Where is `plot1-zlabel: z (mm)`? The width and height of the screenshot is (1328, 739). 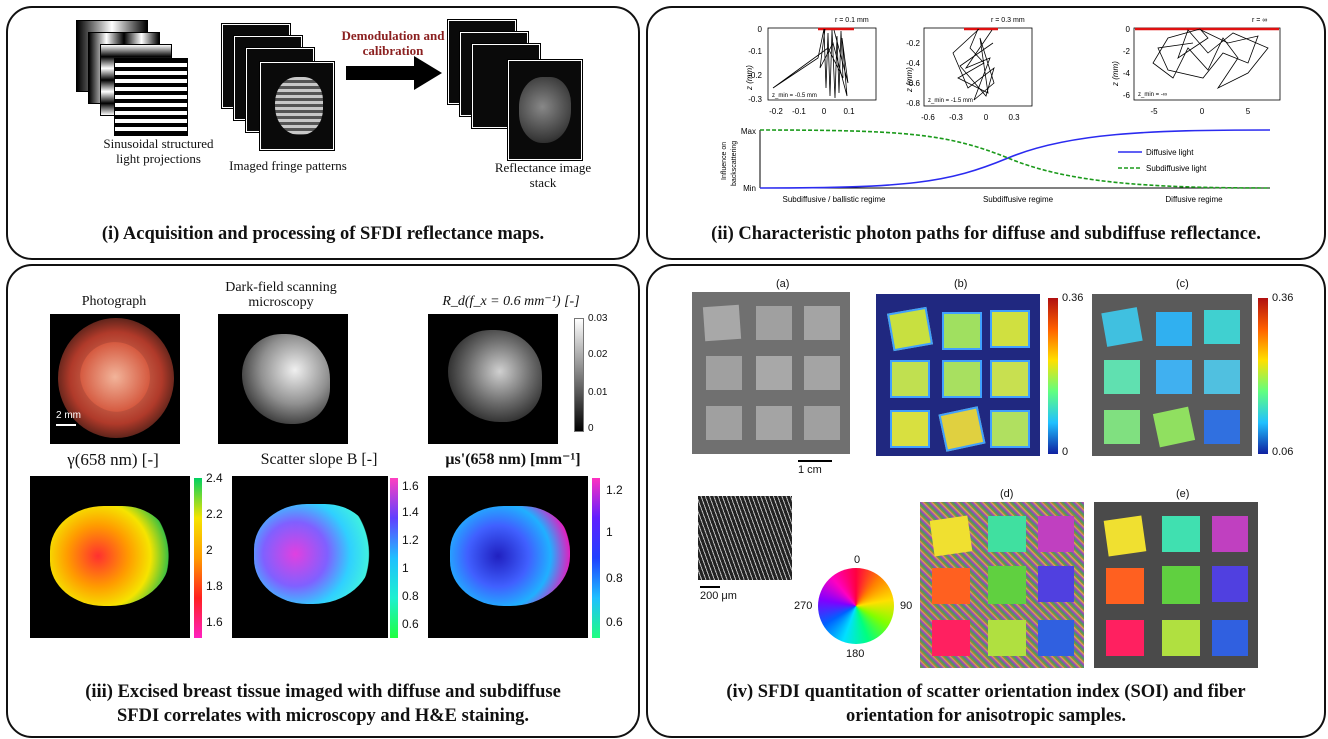 plot1-zlabel: z (mm) is located at coordinates (749, 78).